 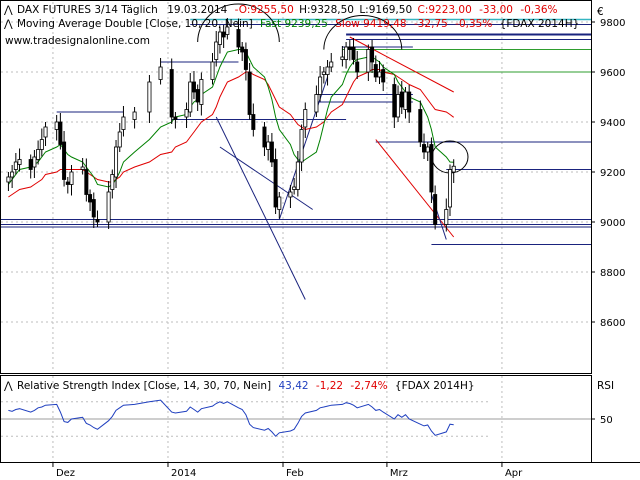 What do you see at coordinates (612, 73) in the screenshot?
I see `price-y-tick-label: 9600` at bounding box center [612, 73].